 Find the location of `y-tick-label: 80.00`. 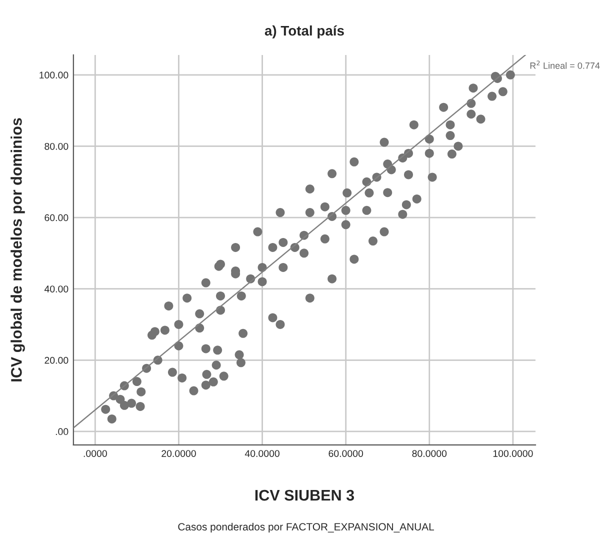

y-tick-label: 80.00 is located at coordinates (56, 146).